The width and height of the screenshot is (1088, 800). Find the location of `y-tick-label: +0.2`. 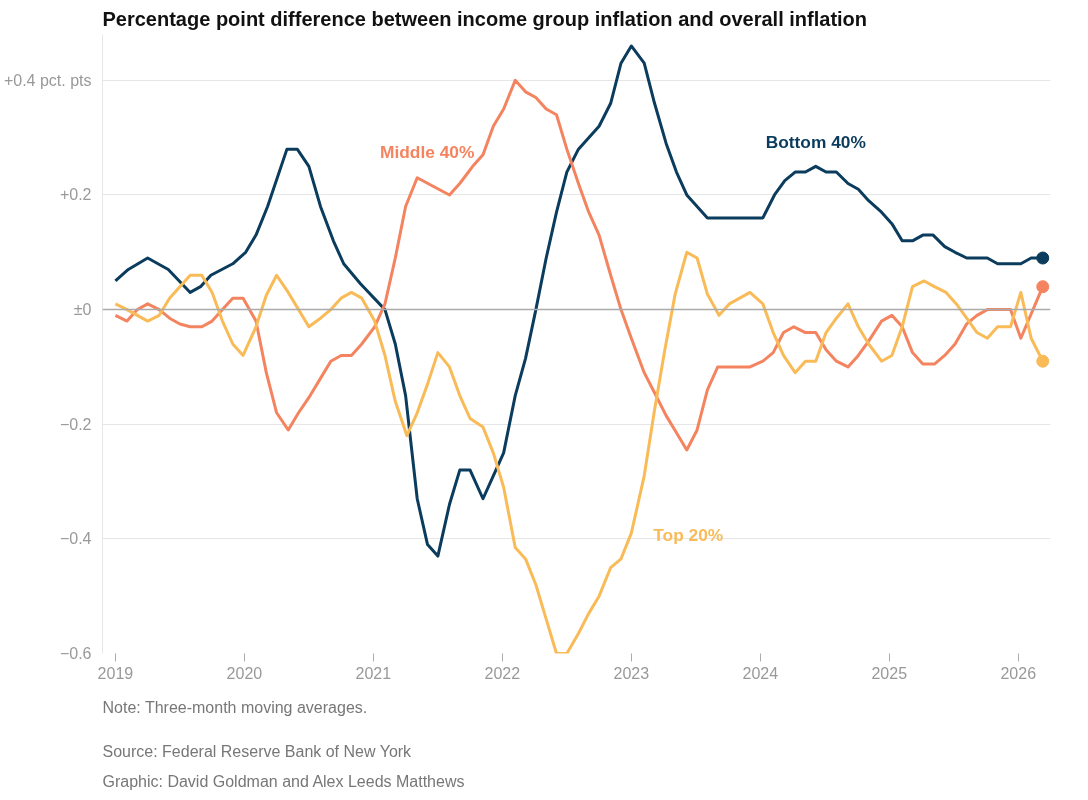

y-tick-label: +0.2 is located at coordinates (75, 195).